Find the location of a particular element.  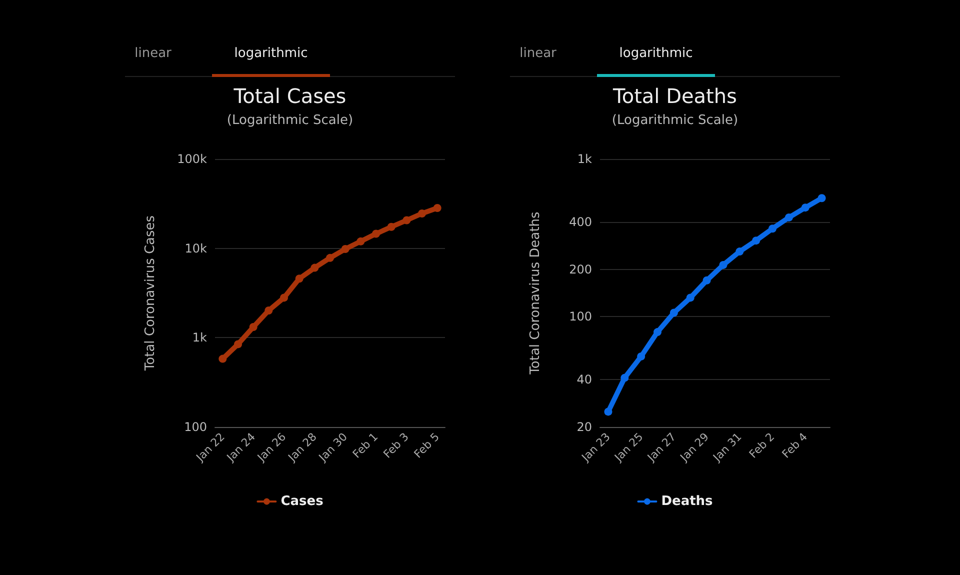

x-tick-label: Feb 2 is located at coordinates (762, 445).